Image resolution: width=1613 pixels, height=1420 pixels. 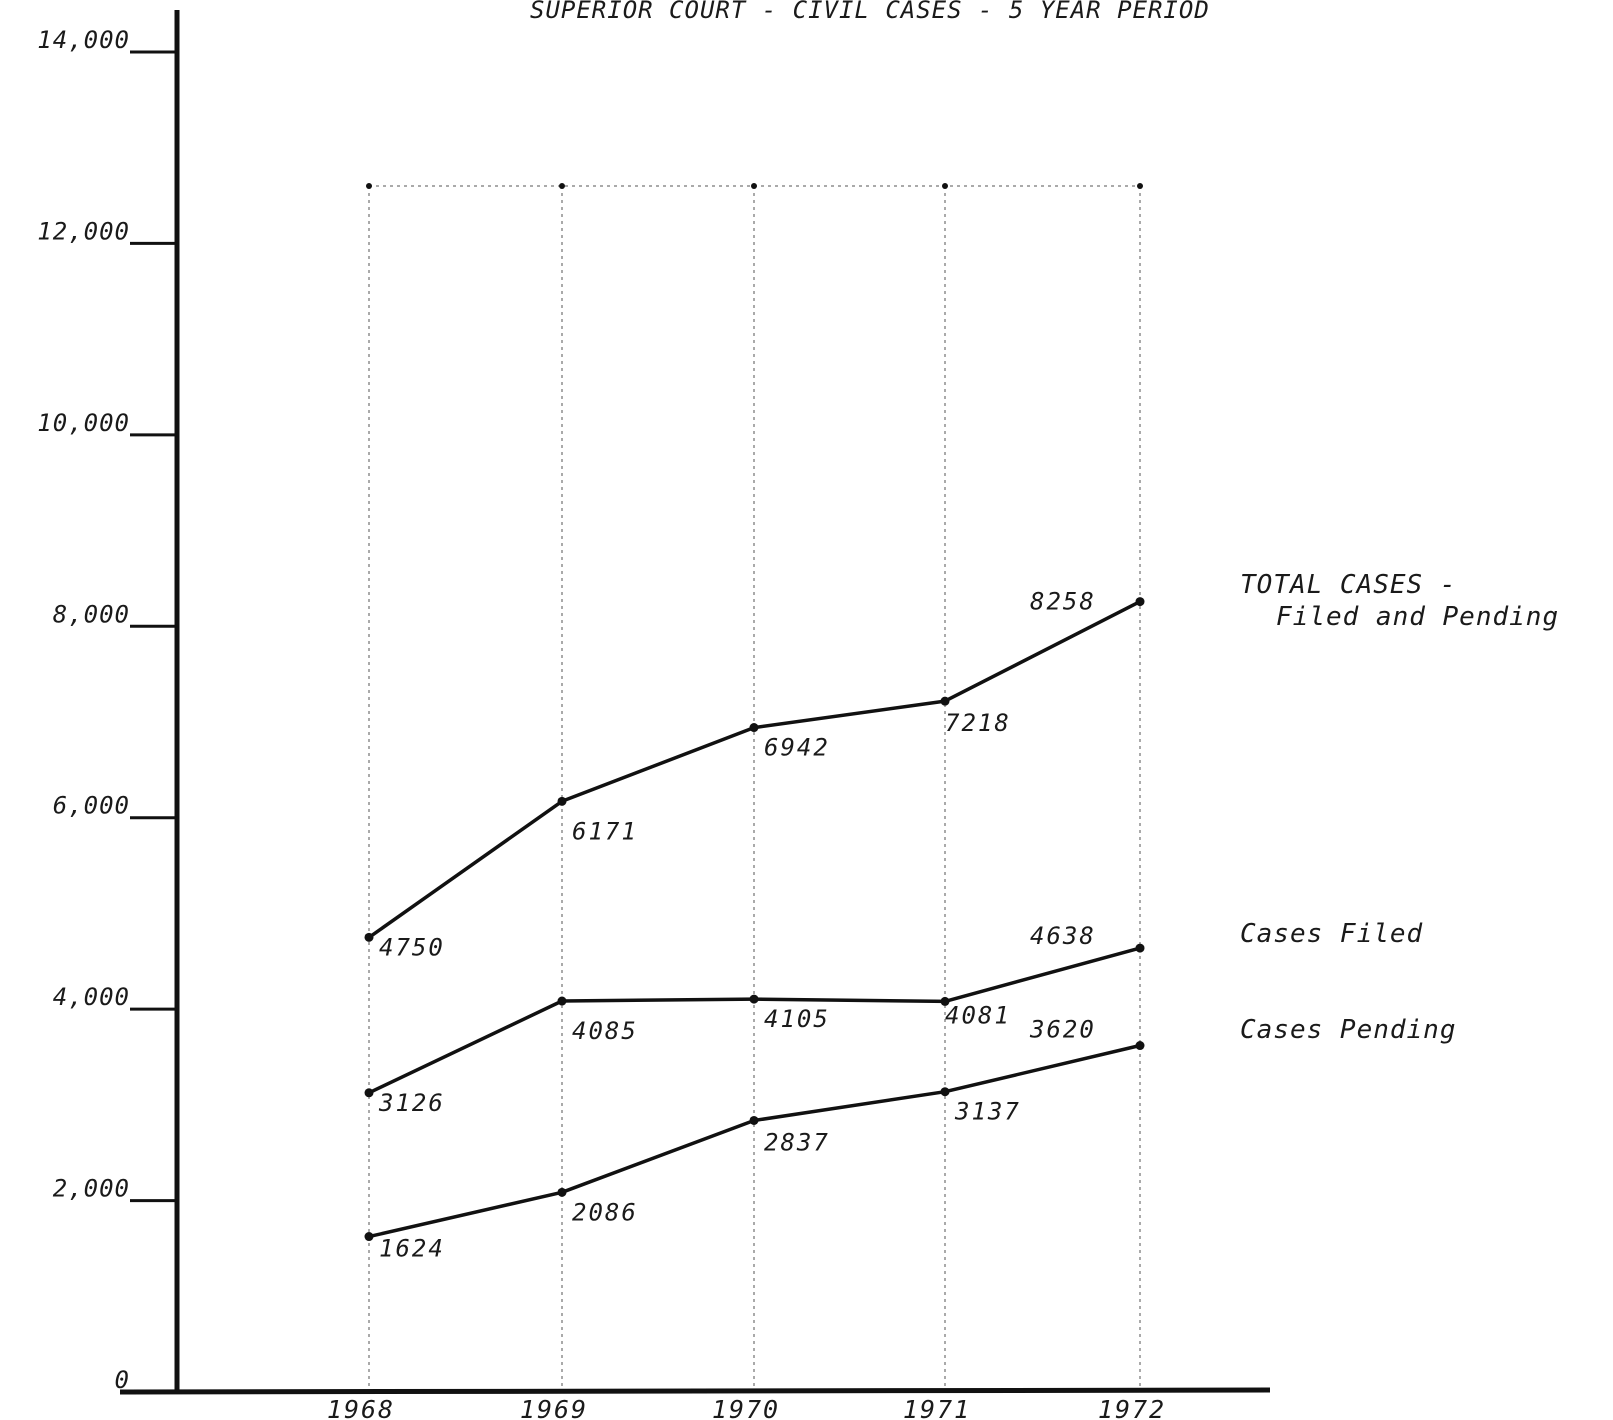 What do you see at coordinates (91, 806) in the screenshot?
I see `y-tick-label: 6,000` at bounding box center [91, 806].